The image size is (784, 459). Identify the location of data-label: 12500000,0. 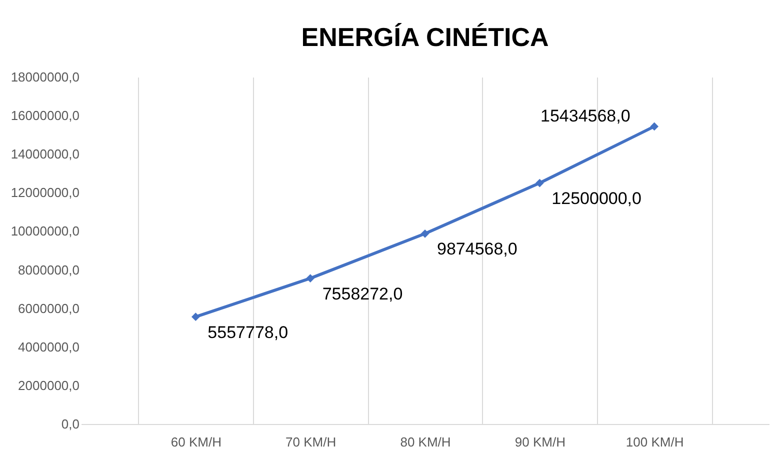
(597, 198).